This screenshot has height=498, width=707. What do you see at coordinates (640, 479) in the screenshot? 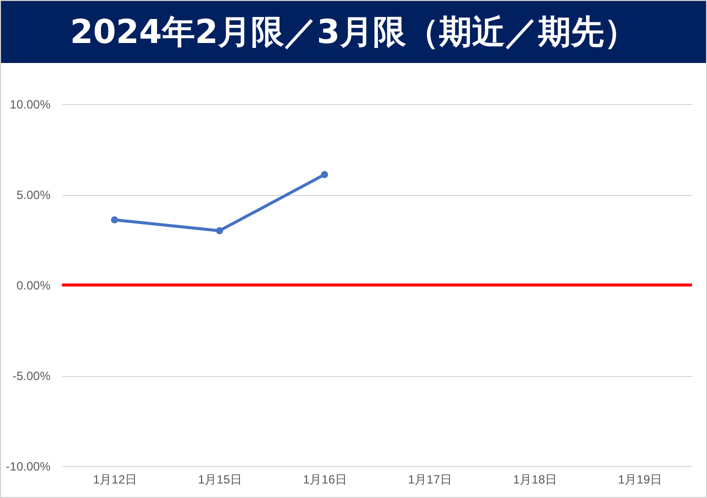
I see `x-tick-label: 1月19日` at bounding box center [640, 479].